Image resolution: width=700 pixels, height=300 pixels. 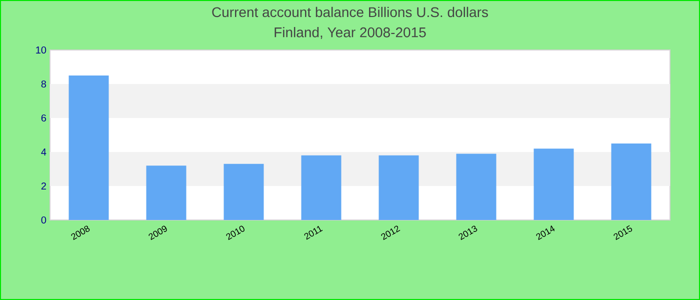 I want to click on y-tick-label: 10, so click(x=41, y=50).